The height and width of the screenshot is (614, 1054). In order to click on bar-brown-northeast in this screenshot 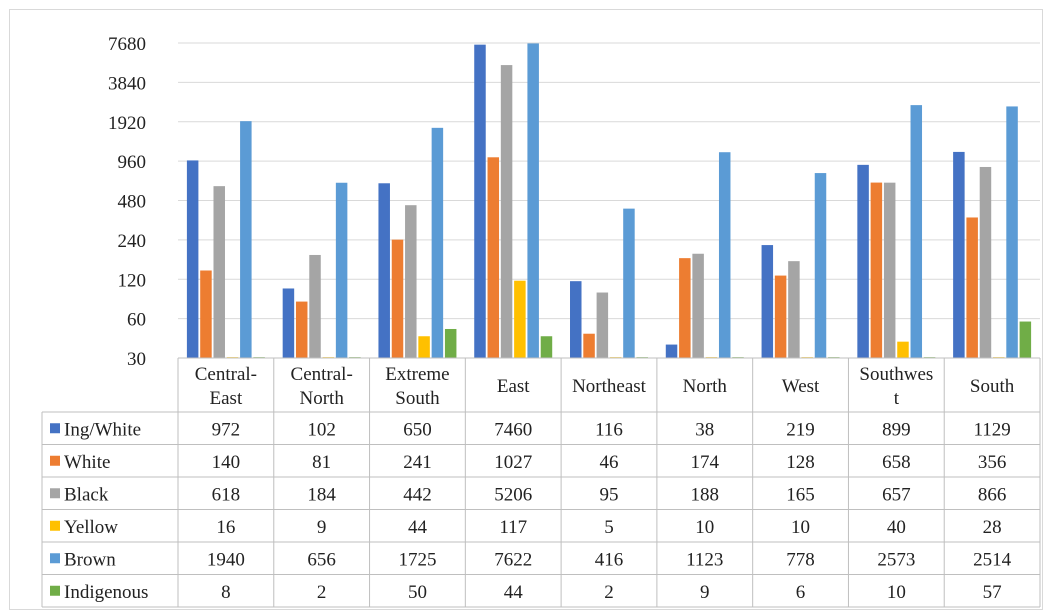, I will do `click(629, 283)`.